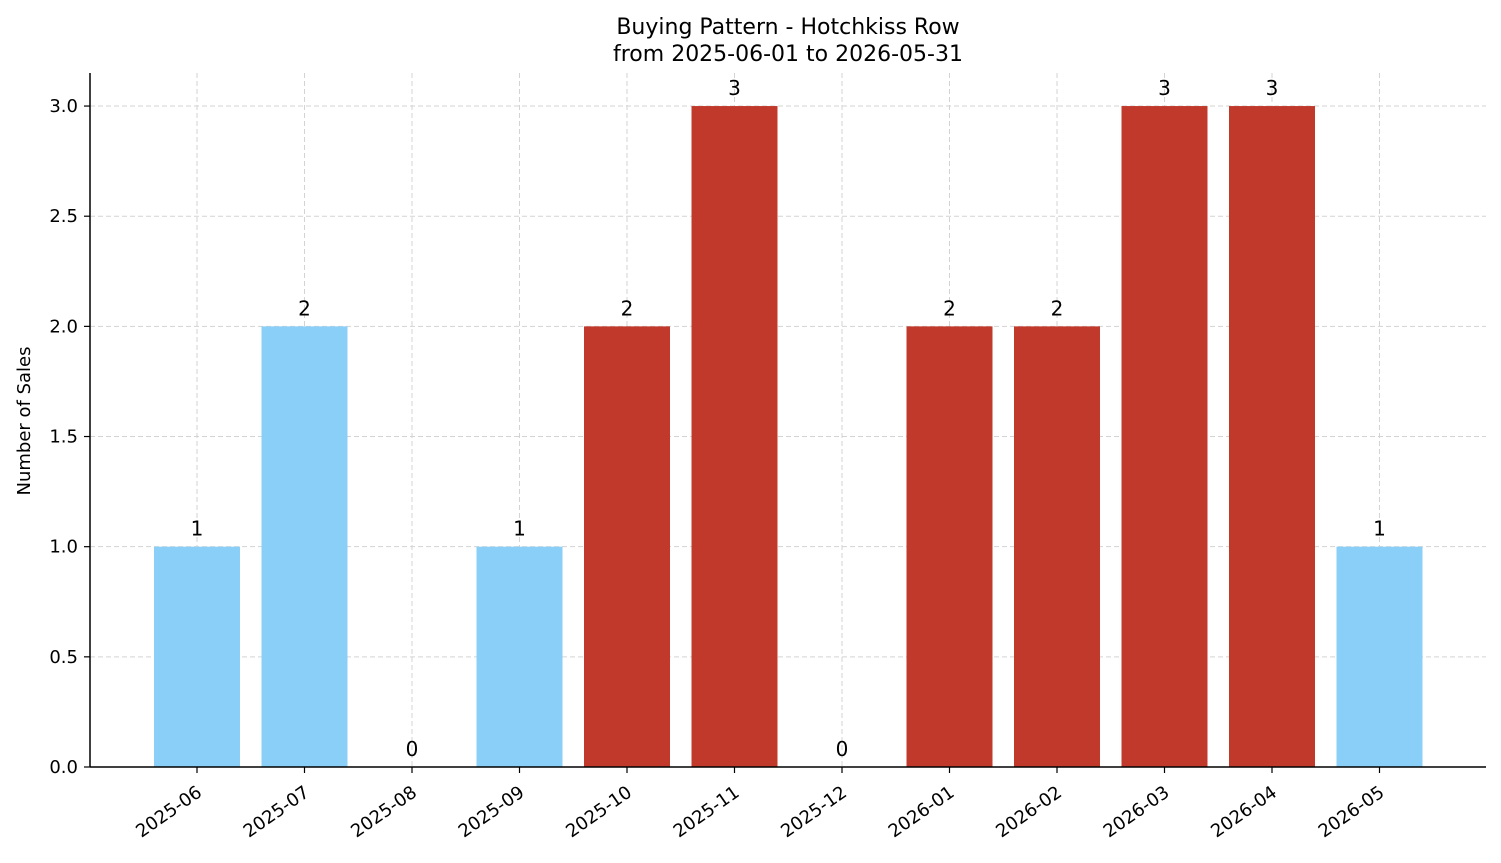 The width and height of the screenshot is (1501, 863). Describe the element at coordinates (384, 812) in the screenshot. I see `x-tick-label: 2025-08` at that location.